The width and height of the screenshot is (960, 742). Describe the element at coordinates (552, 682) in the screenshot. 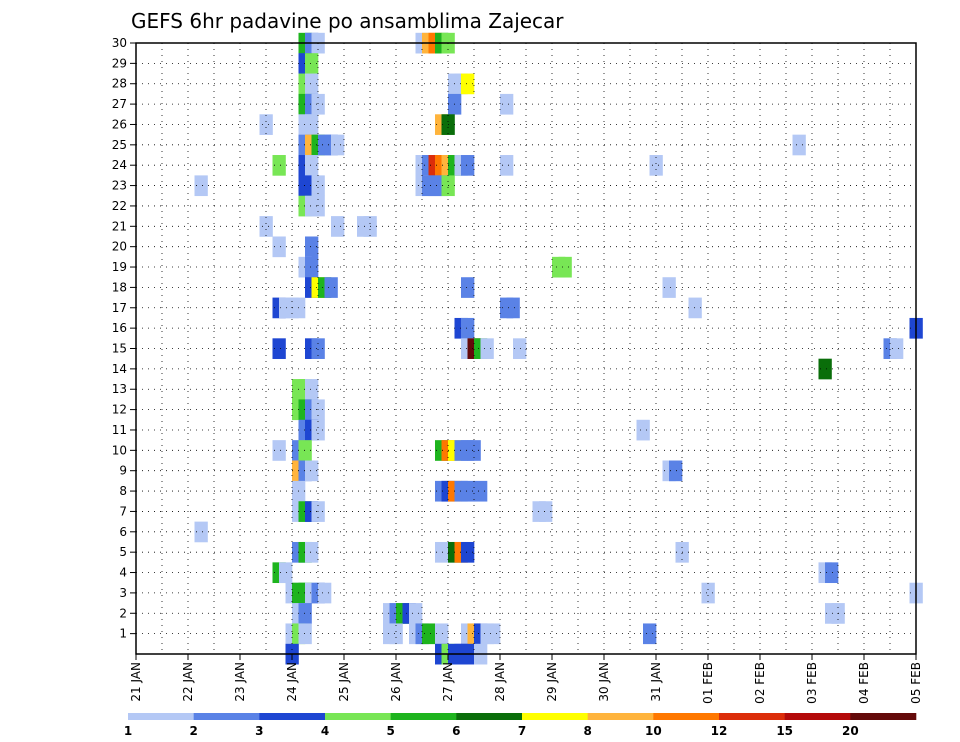

I see `x-tick-label-8: 29 JAN` at that location.